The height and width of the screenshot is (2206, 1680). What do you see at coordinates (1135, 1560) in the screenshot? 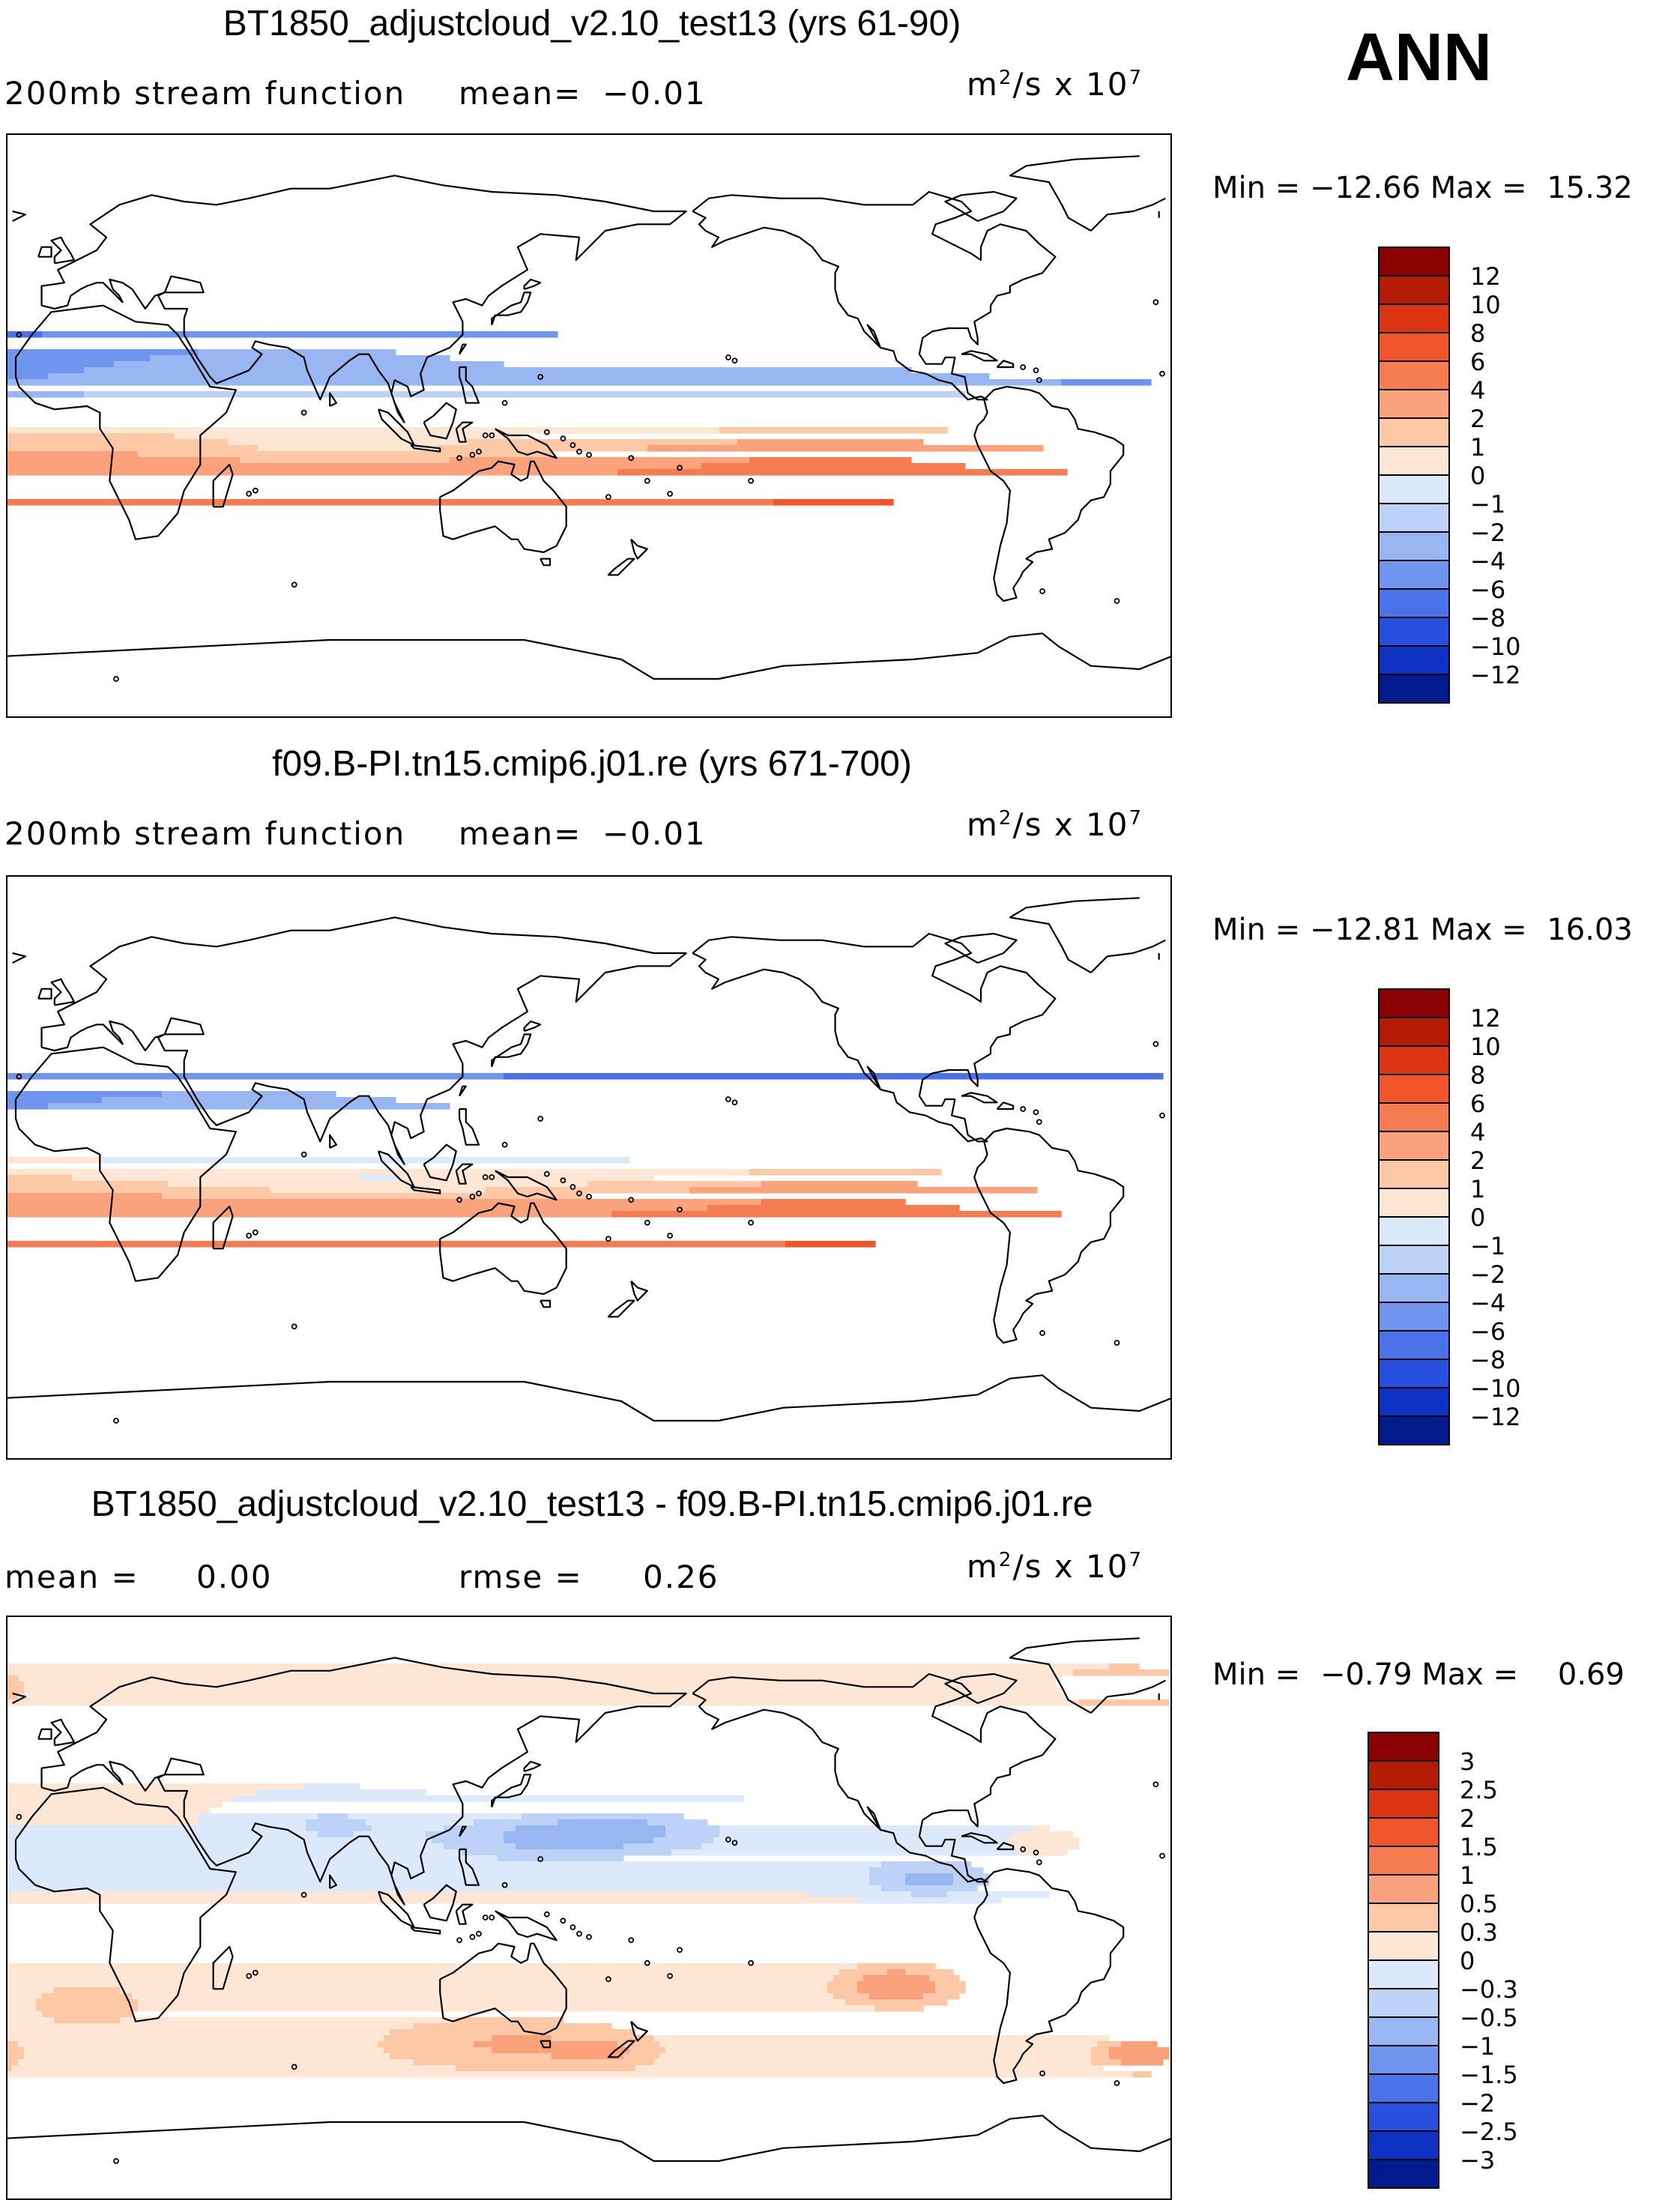
I see `units-exp: 7` at bounding box center [1135, 1560].